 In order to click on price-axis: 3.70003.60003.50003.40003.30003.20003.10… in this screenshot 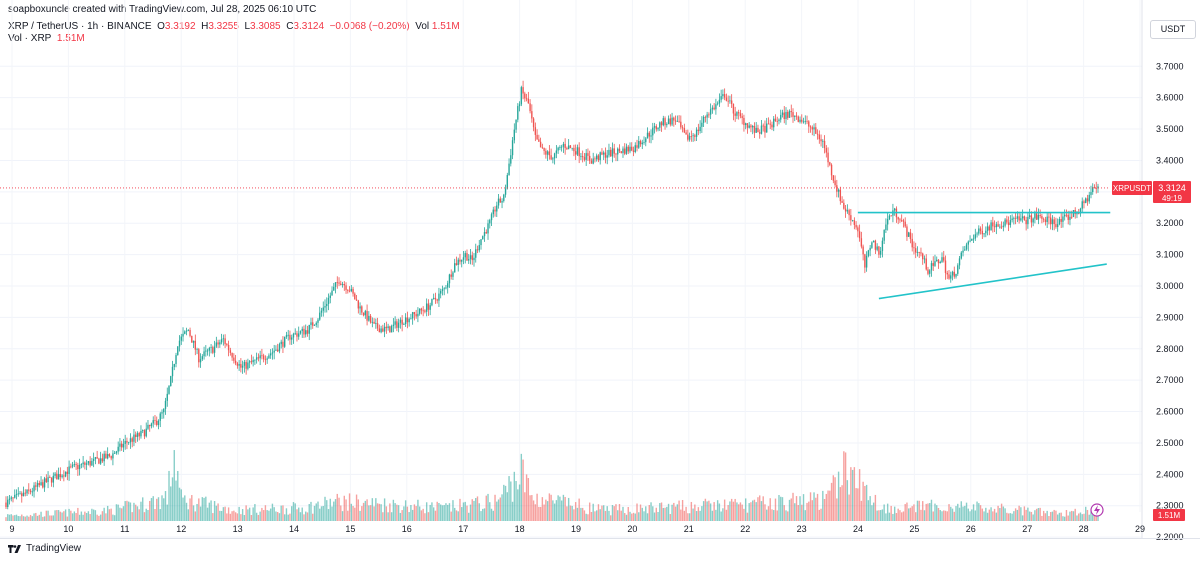, I will do `click(1170, 301)`.